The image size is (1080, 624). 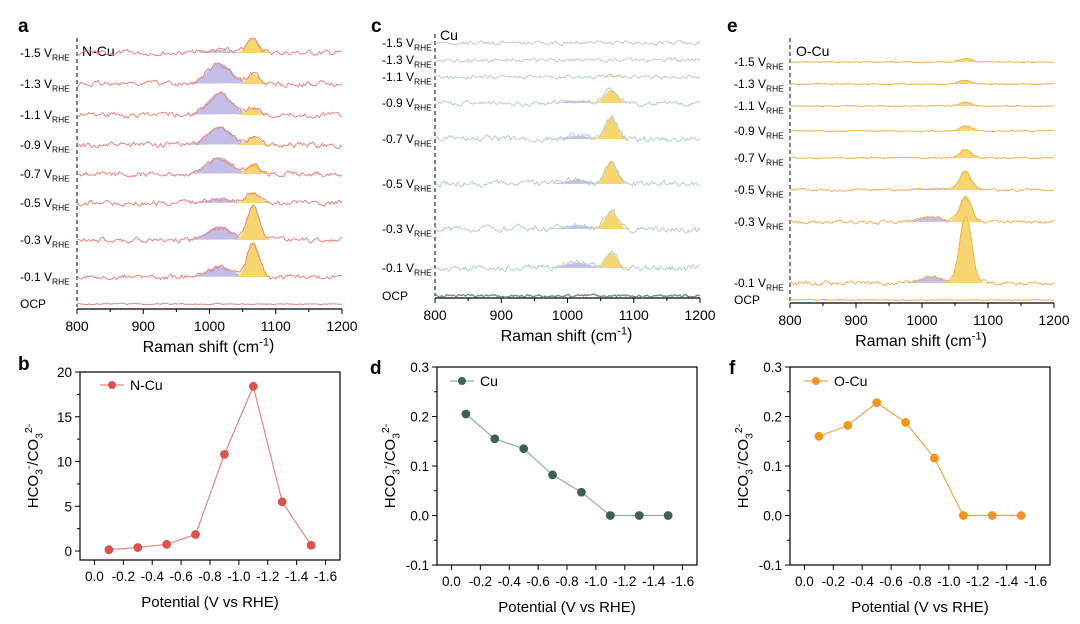 I want to click on panel-title: O-Cu, so click(x=812, y=51).